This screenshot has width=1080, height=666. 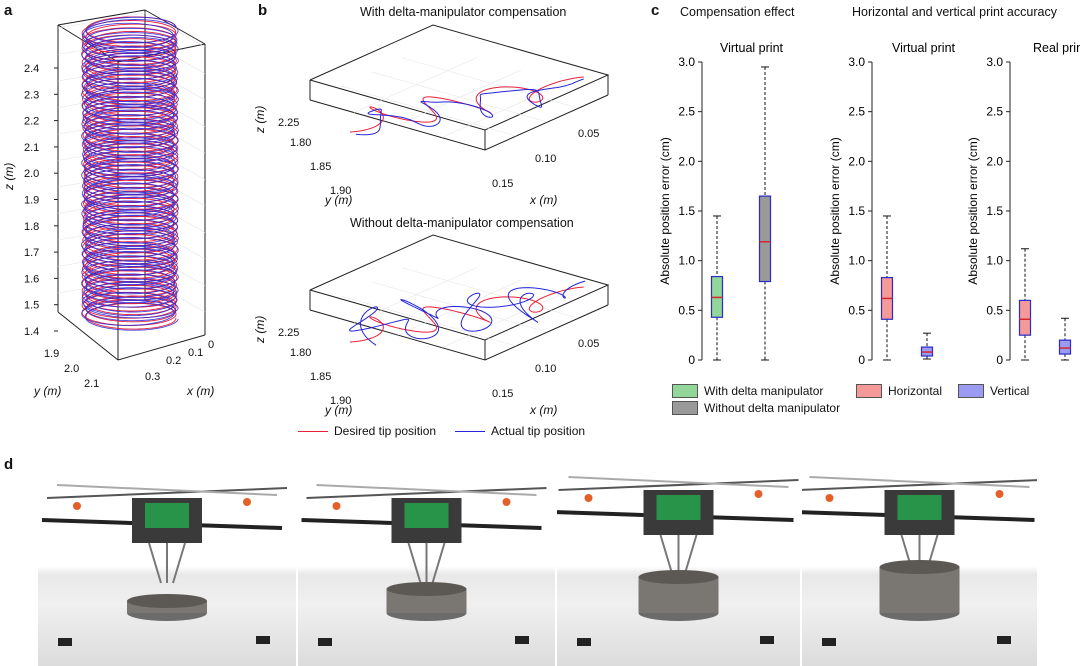 What do you see at coordinates (31, 306) in the screenshot?
I see `panel-a-z-tick-label: 1.5` at bounding box center [31, 306].